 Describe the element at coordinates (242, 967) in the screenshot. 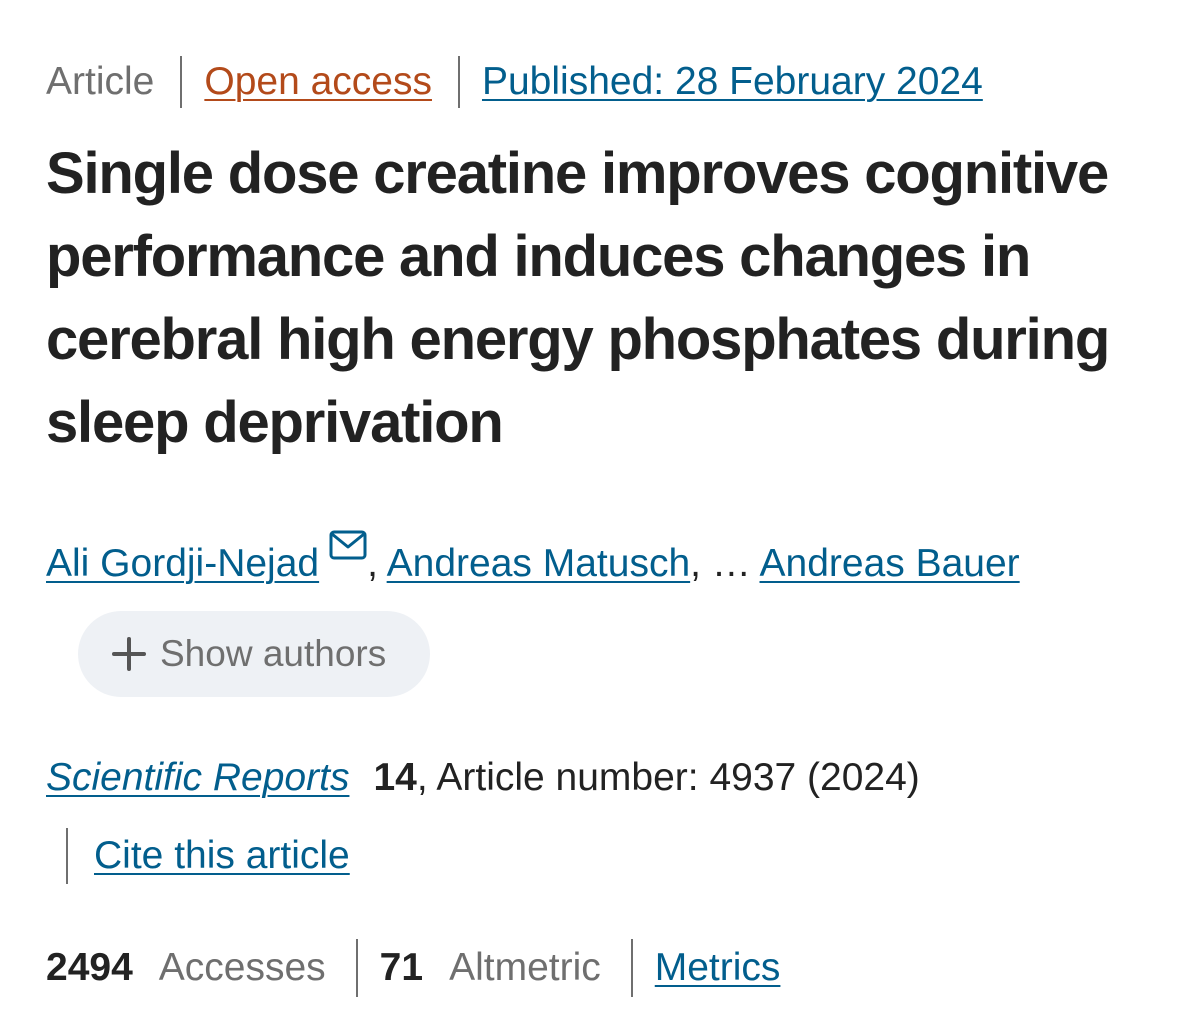

I see `accesses-label: Accesses` at that location.